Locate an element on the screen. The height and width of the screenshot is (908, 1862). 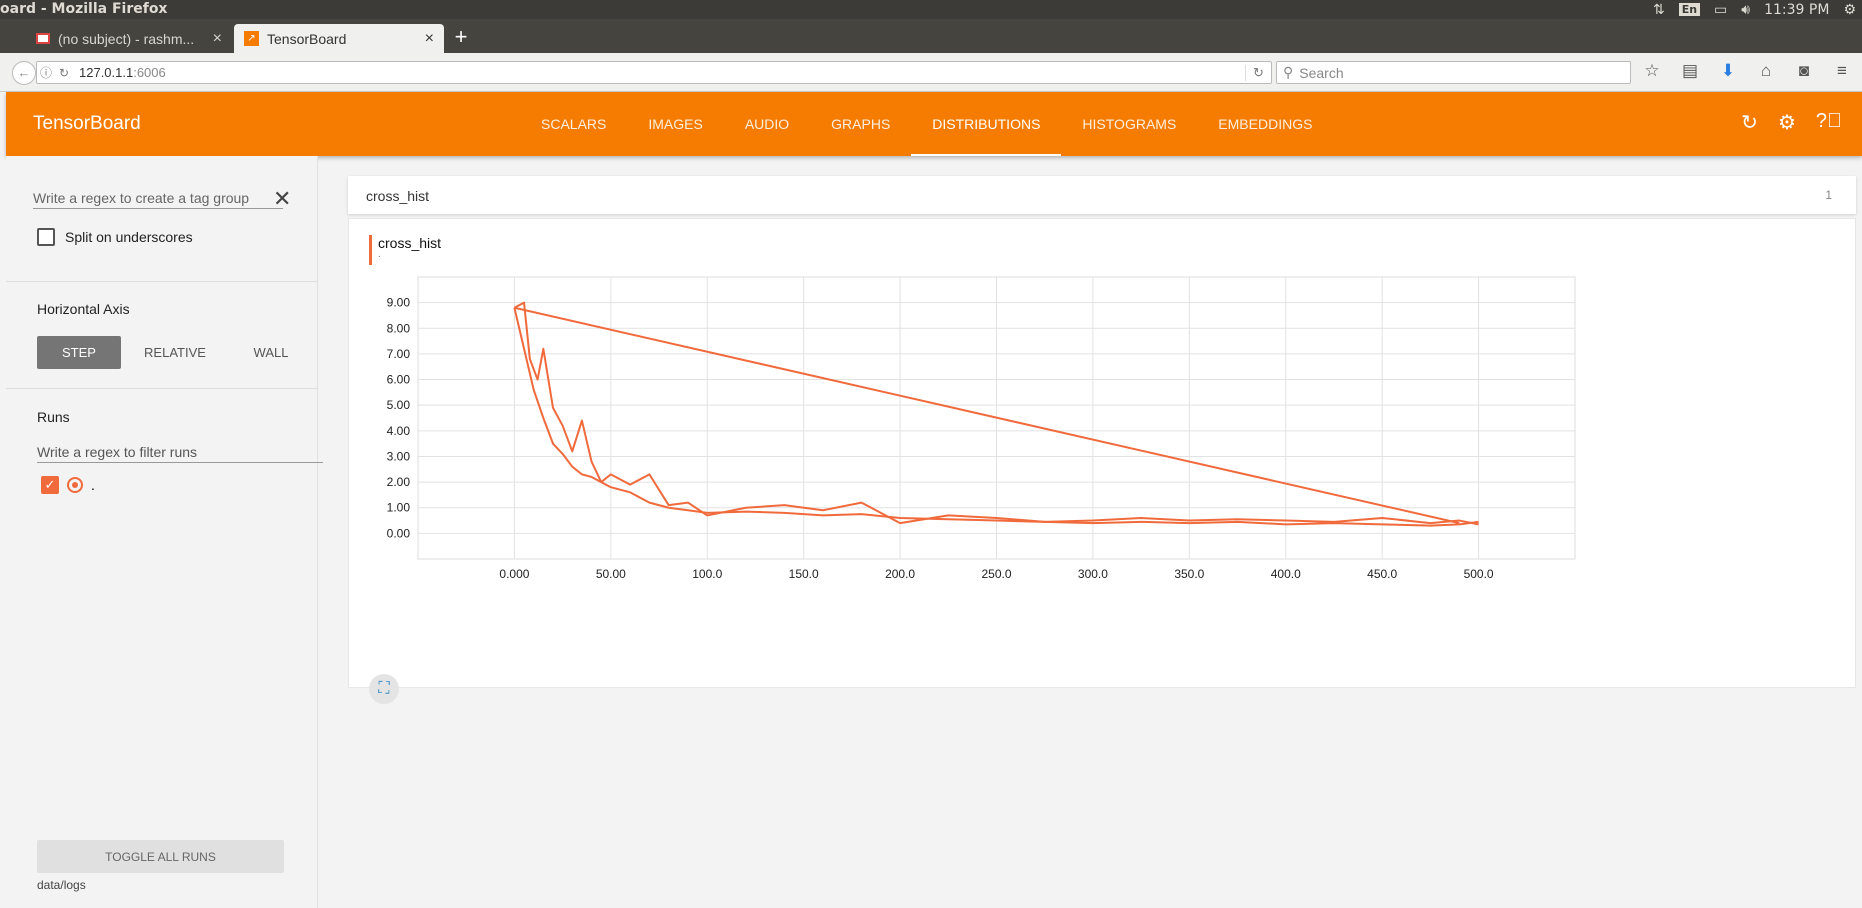
toggle-all-runs-button: TOGGLE ALL RUNS is located at coordinates (160, 856).